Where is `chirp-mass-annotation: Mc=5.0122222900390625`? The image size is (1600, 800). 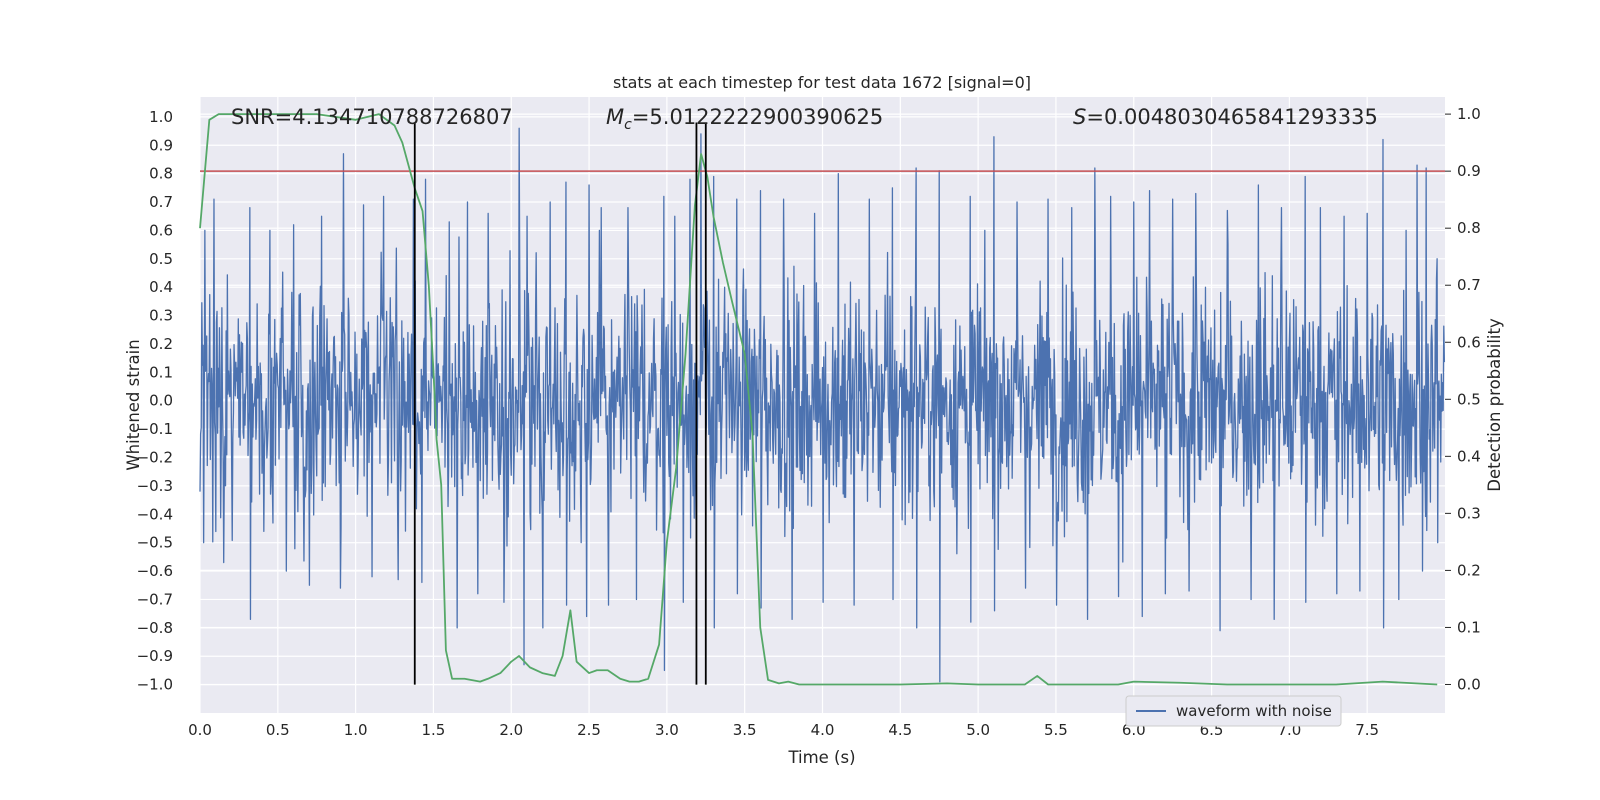
chirp-mass-annotation: Mc=5.0122222900390625 is located at coordinates (744, 119).